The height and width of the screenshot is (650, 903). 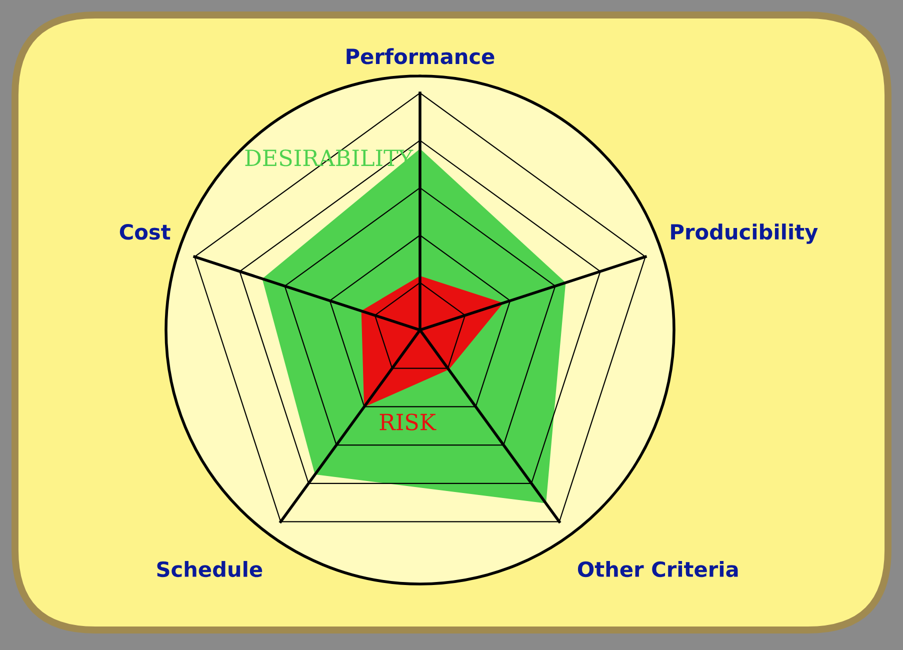 What do you see at coordinates (209, 569) in the screenshot?
I see `spoke-label: Schedule` at bounding box center [209, 569].